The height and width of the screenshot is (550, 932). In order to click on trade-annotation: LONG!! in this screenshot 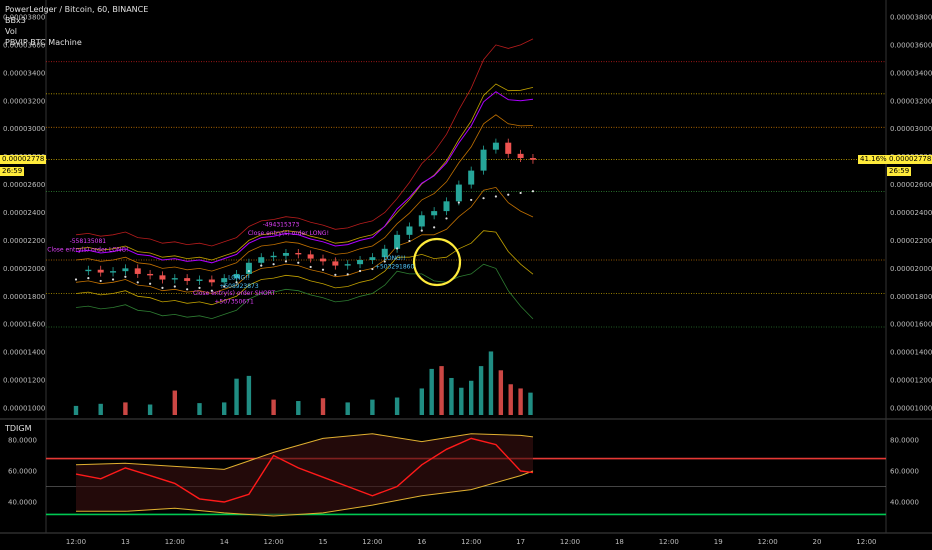, I will do `click(239, 278)`.